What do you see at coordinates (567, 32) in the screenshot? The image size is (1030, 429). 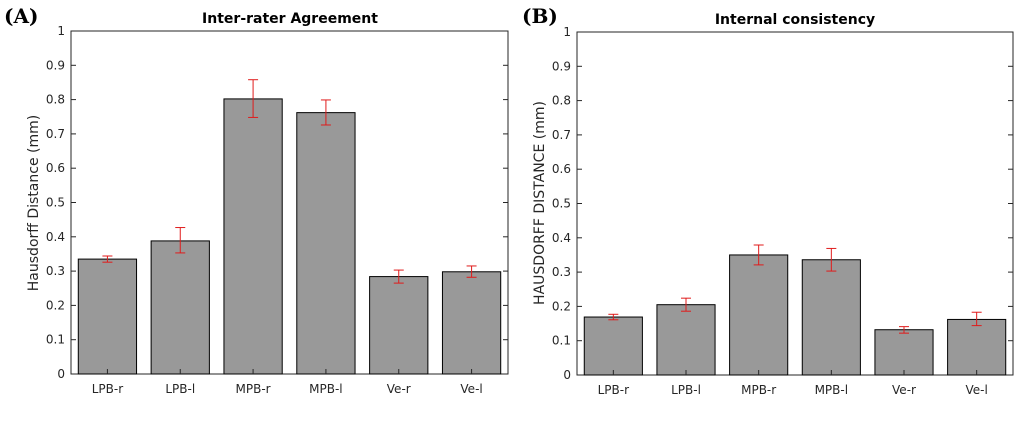 I see `panel-b-y-tick-label: 1` at bounding box center [567, 32].